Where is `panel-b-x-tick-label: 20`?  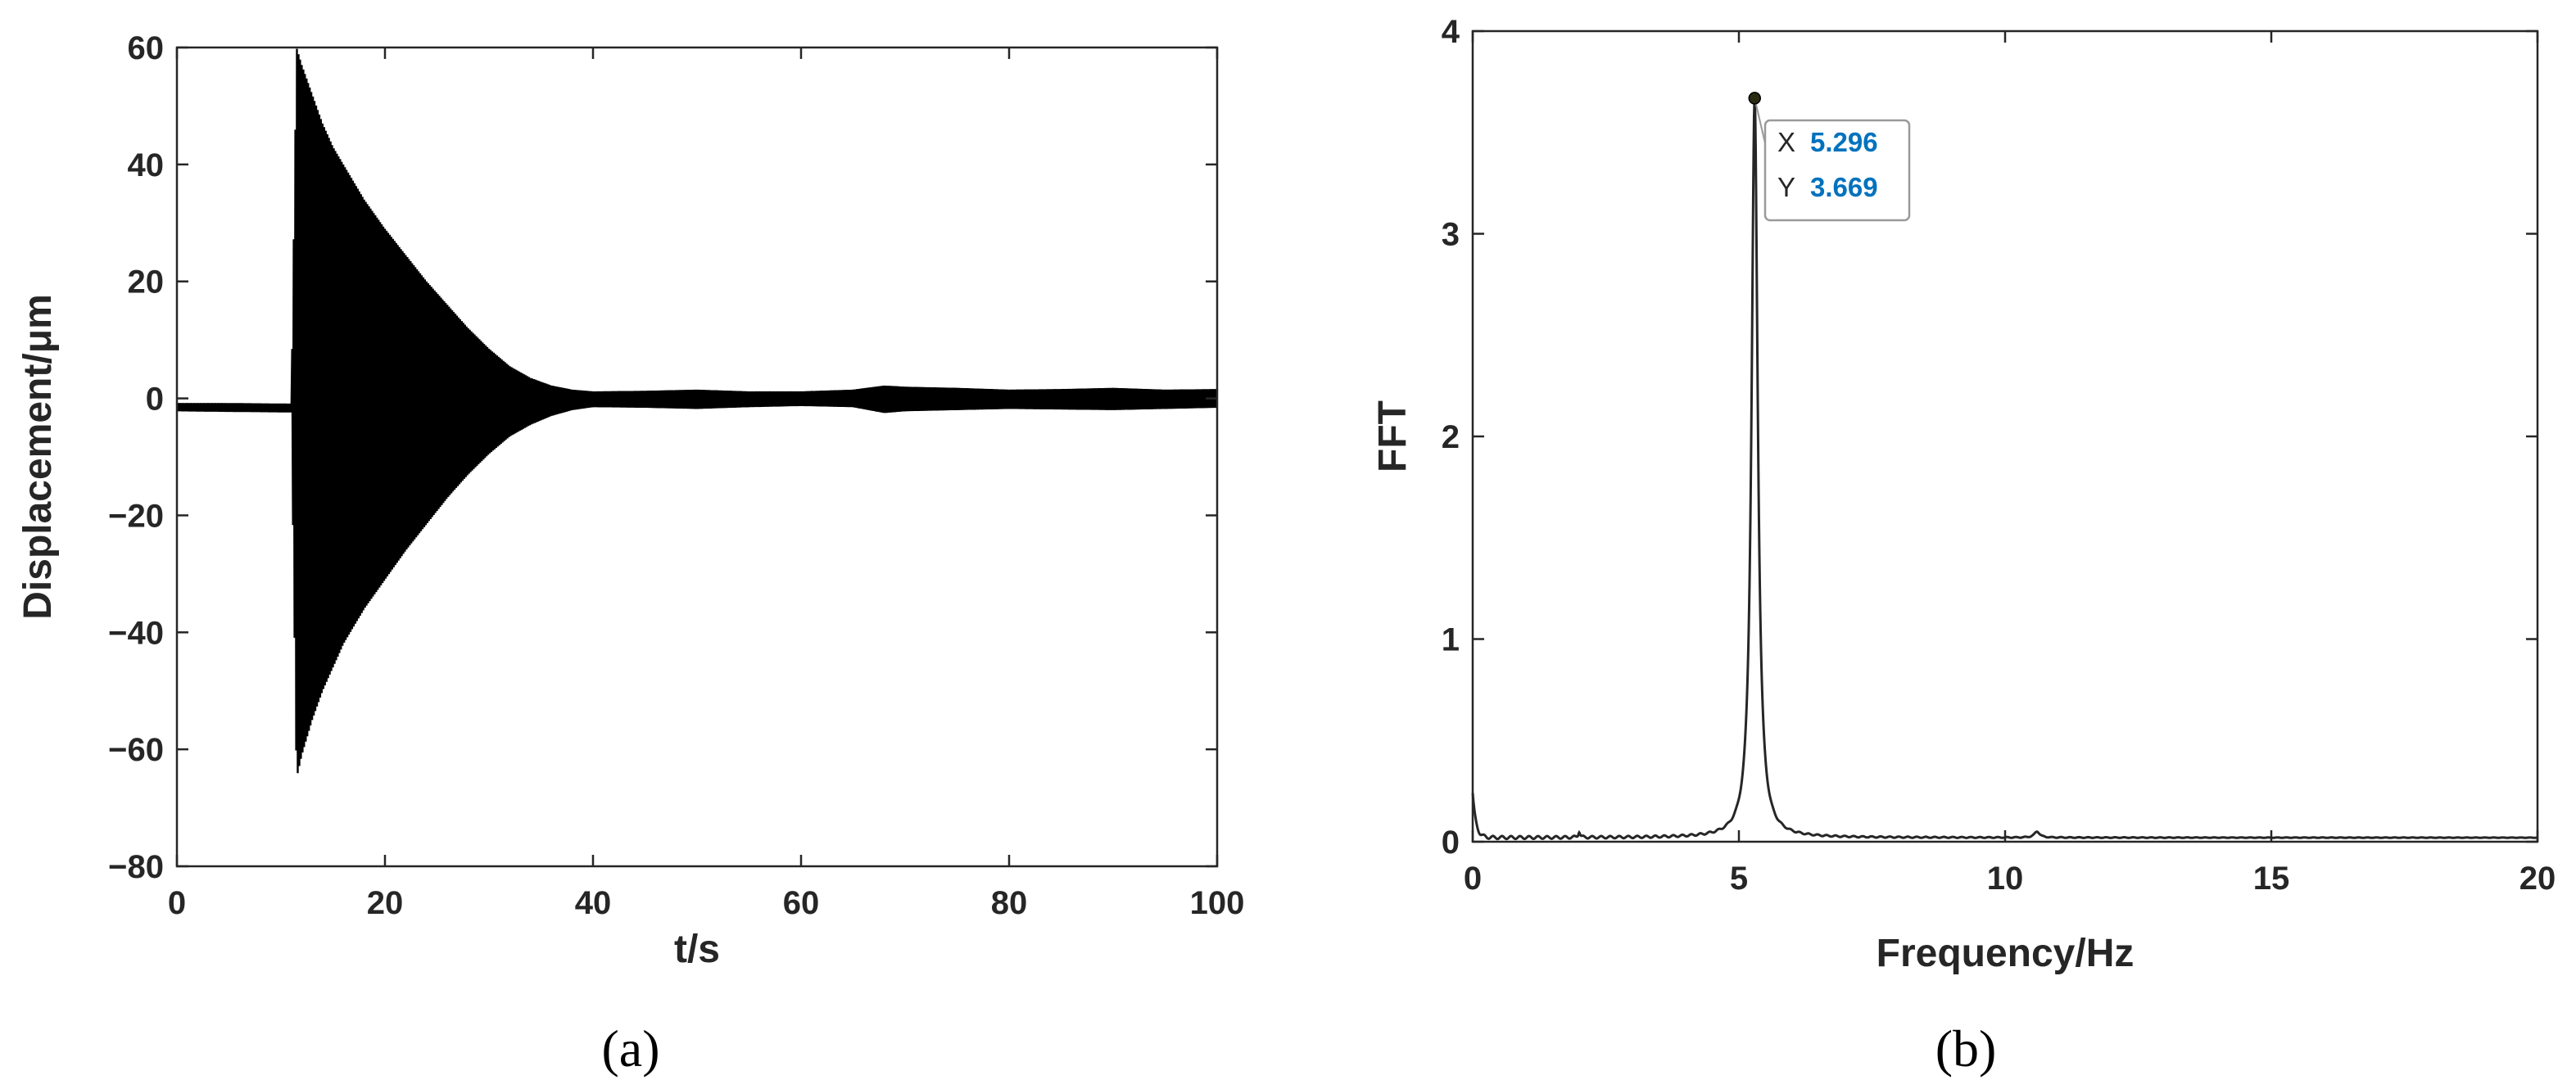
panel-b-x-tick-label: 20 is located at coordinates (2537, 879).